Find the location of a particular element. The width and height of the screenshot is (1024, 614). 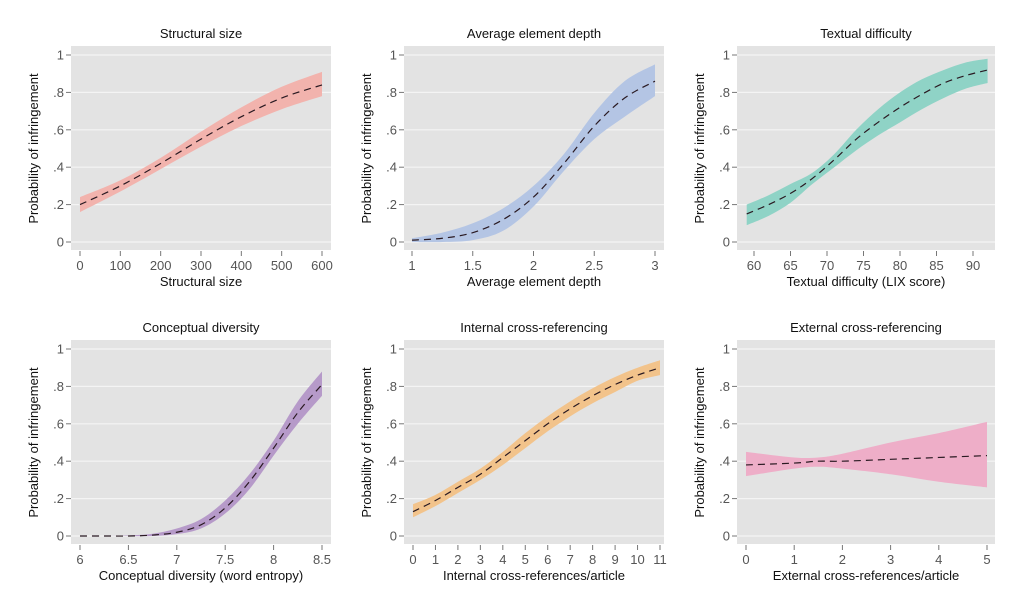

x-tick-label: 5 is located at coordinates (525, 559).